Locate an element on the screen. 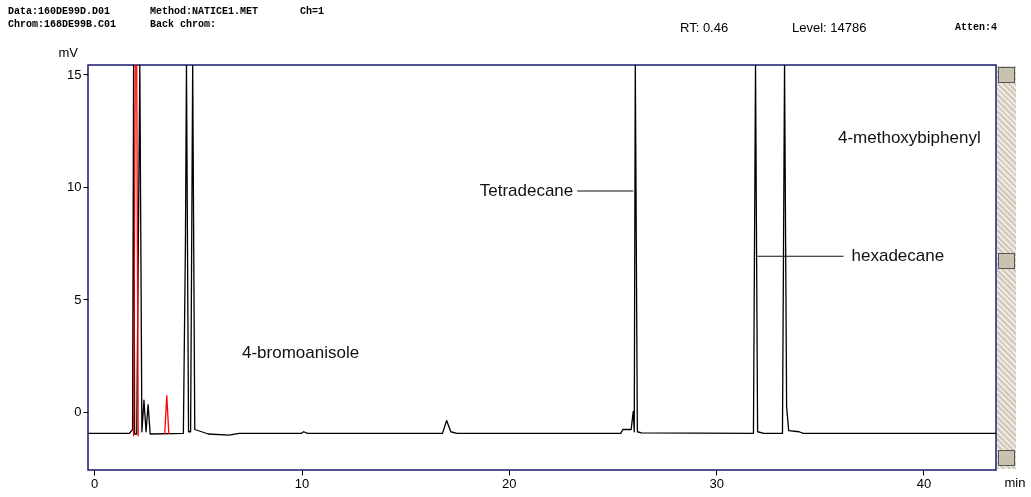 The height and width of the screenshot is (497, 1031). y-axis-title: mV is located at coordinates (68, 52).